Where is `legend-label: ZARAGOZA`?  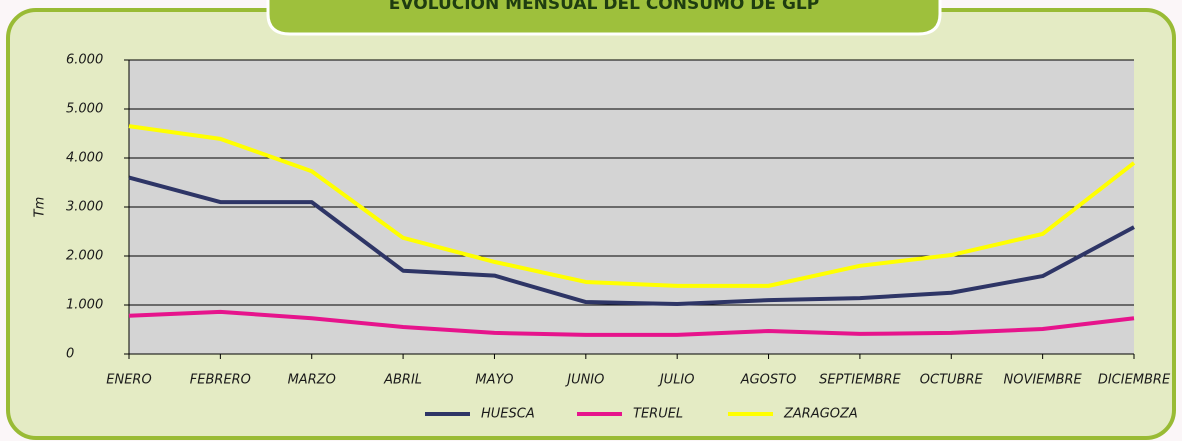 legend-label: ZARAGOZA is located at coordinates (820, 414).